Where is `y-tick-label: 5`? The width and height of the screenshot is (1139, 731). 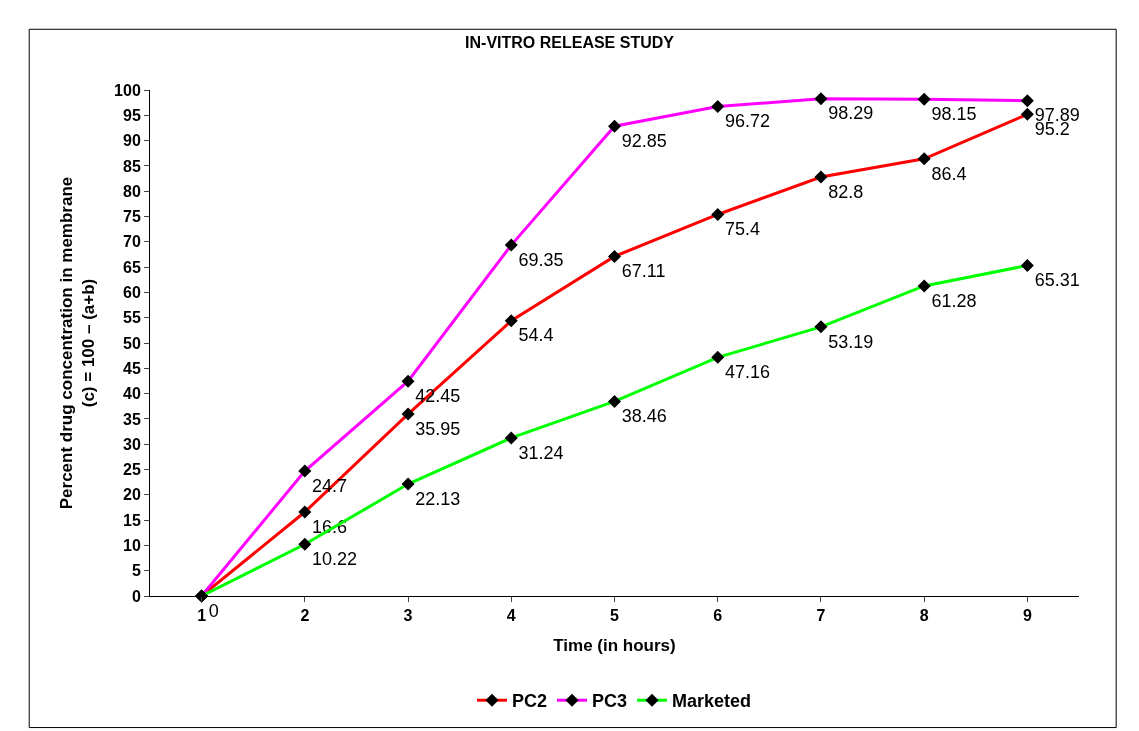
y-tick-label: 5 is located at coordinates (136, 571).